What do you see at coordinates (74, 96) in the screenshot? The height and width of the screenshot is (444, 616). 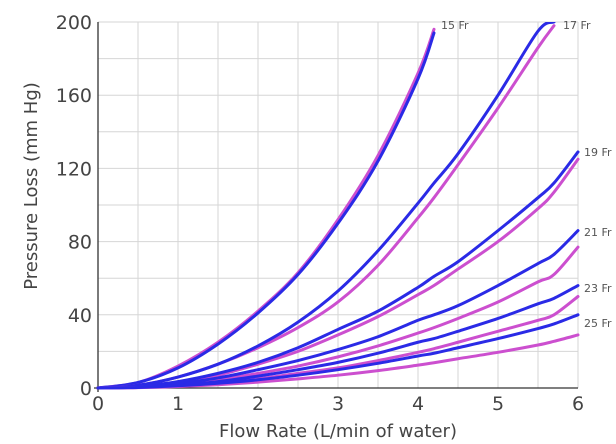 I see `y-tick-label: 160` at bounding box center [74, 96].